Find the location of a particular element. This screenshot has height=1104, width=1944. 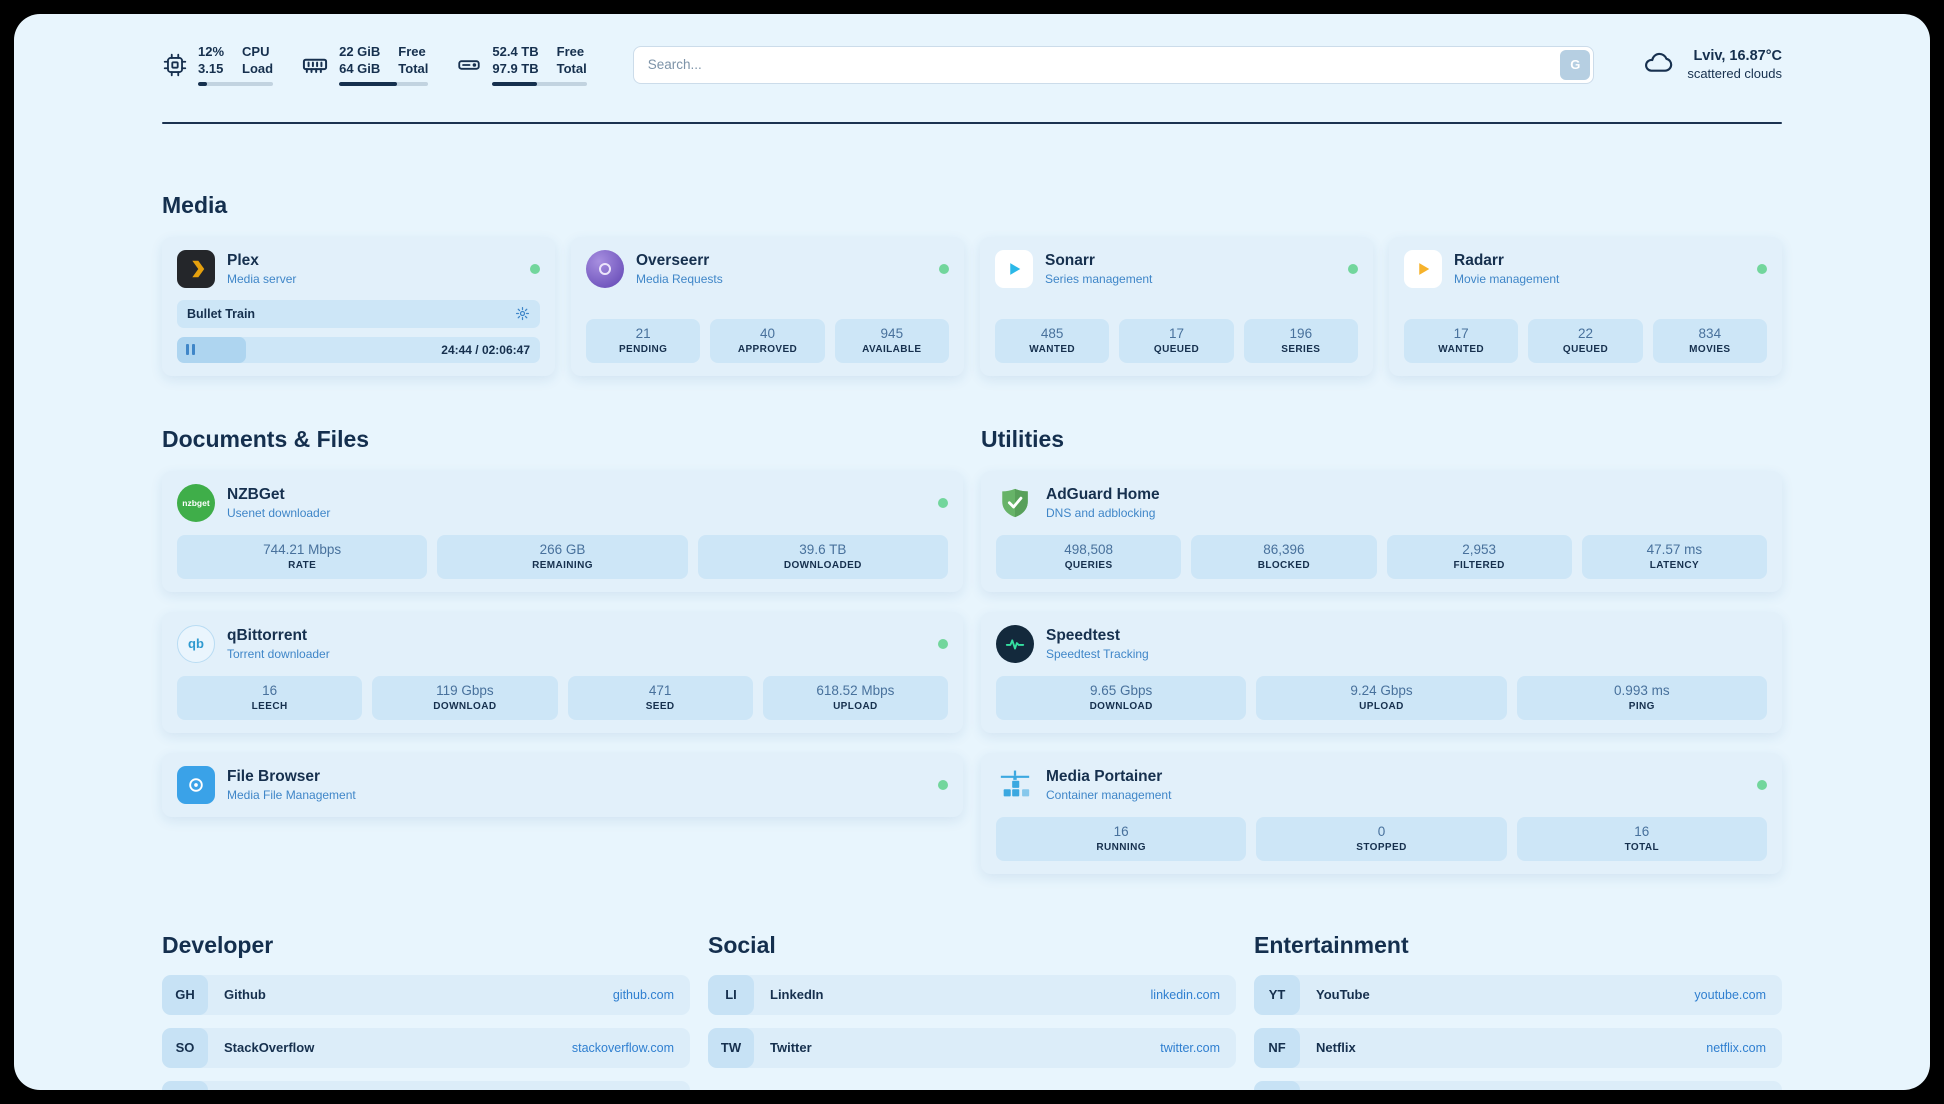

service-subtitle: Series management is located at coordinates (1099, 278).